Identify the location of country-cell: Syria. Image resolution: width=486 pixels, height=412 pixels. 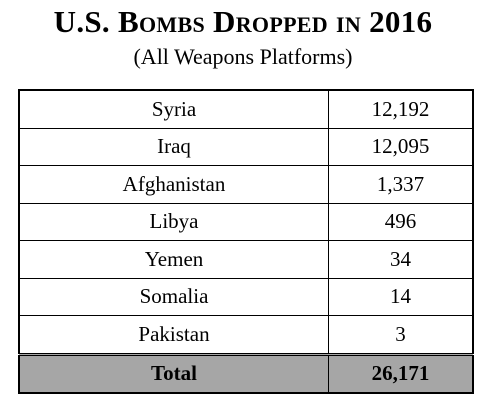
(173, 109).